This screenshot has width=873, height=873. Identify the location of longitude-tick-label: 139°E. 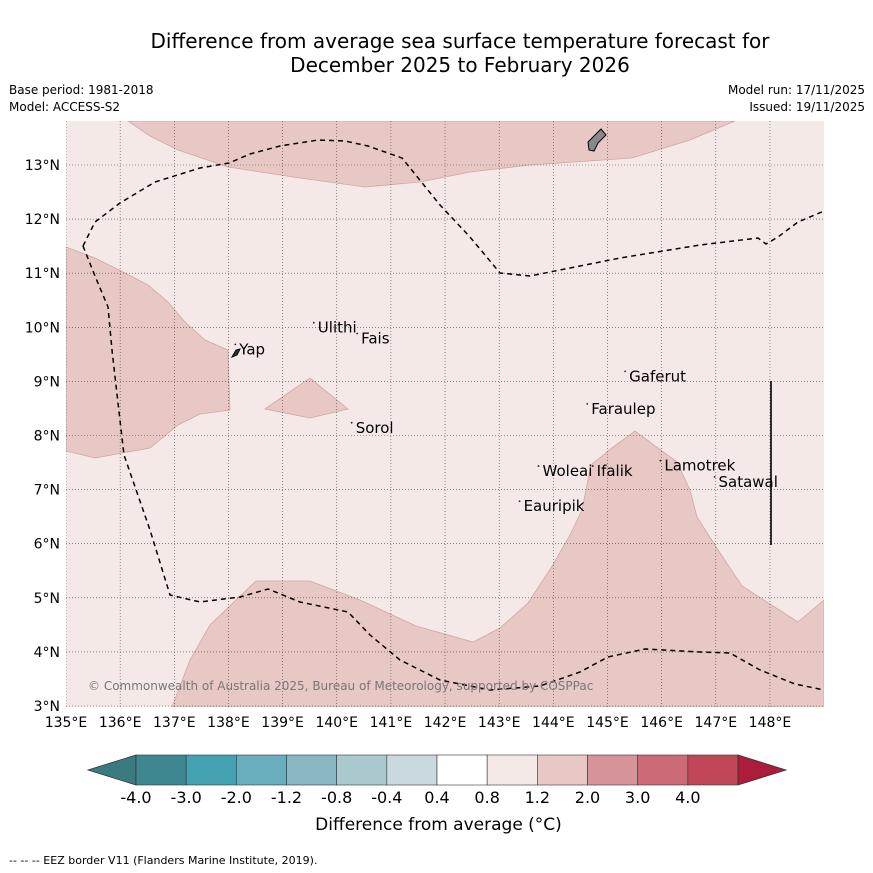
(282, 723).